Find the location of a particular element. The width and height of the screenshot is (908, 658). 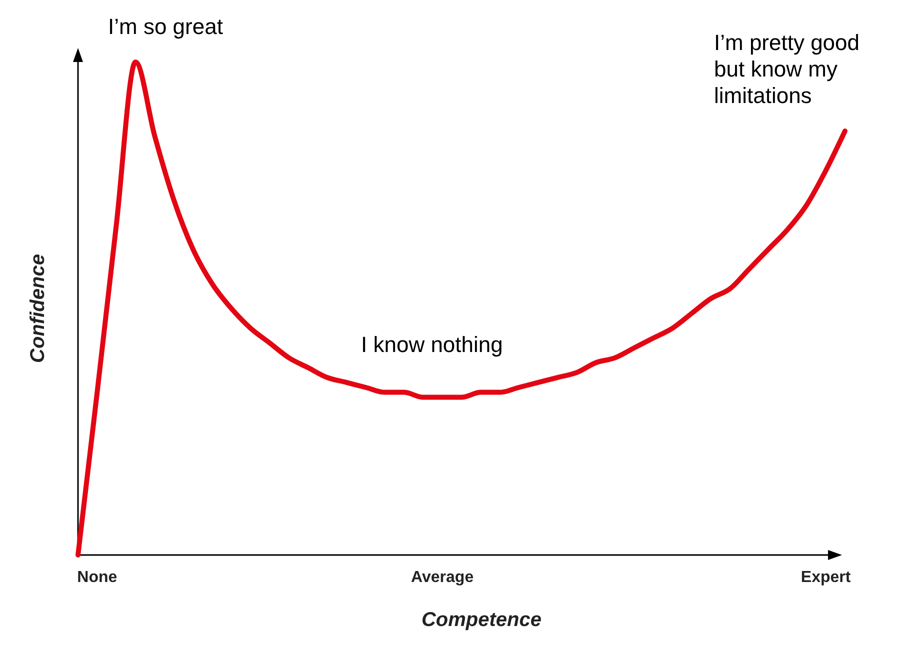

y-axis-title: Confidence is located at coordinates (38, 308).